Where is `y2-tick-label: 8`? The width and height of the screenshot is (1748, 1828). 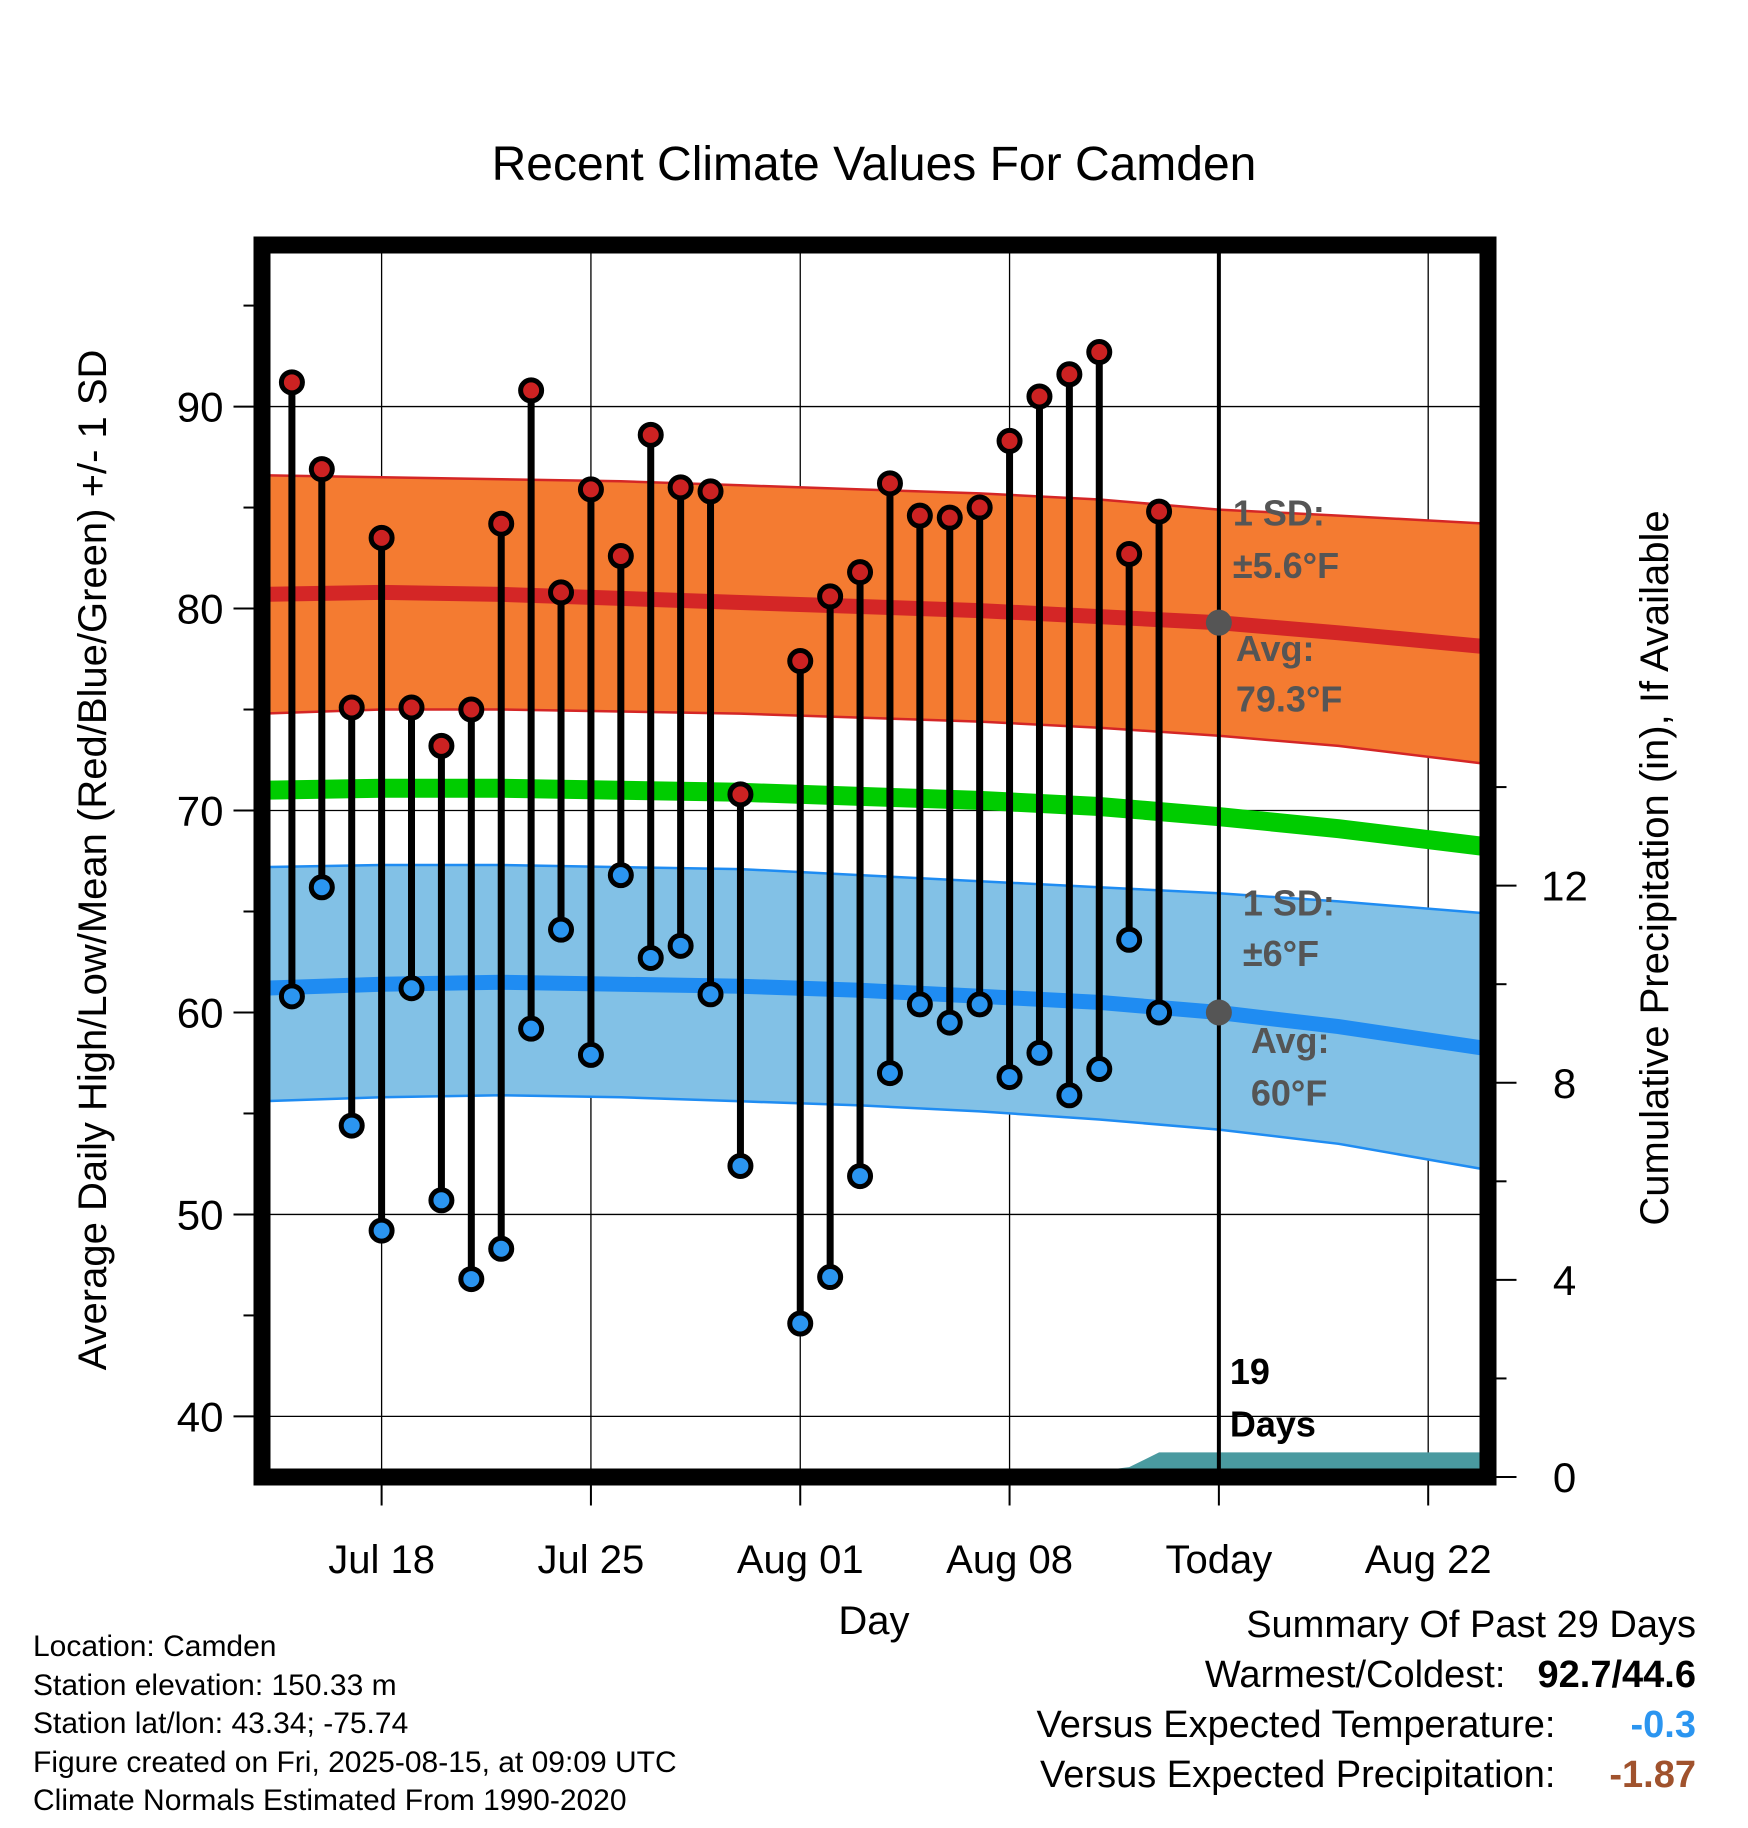
y2-tick-label: 8 is located at coordinates (1564, 1083).